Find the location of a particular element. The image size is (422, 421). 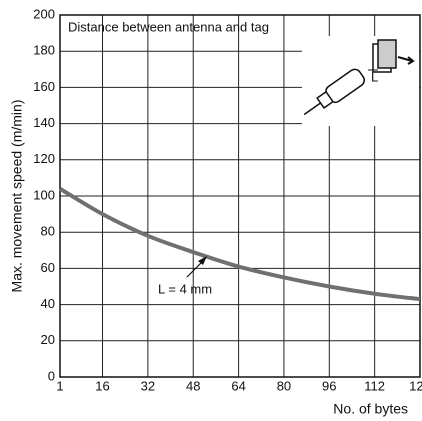

y-tick-label: 80 is located at coordinates (48, 231).